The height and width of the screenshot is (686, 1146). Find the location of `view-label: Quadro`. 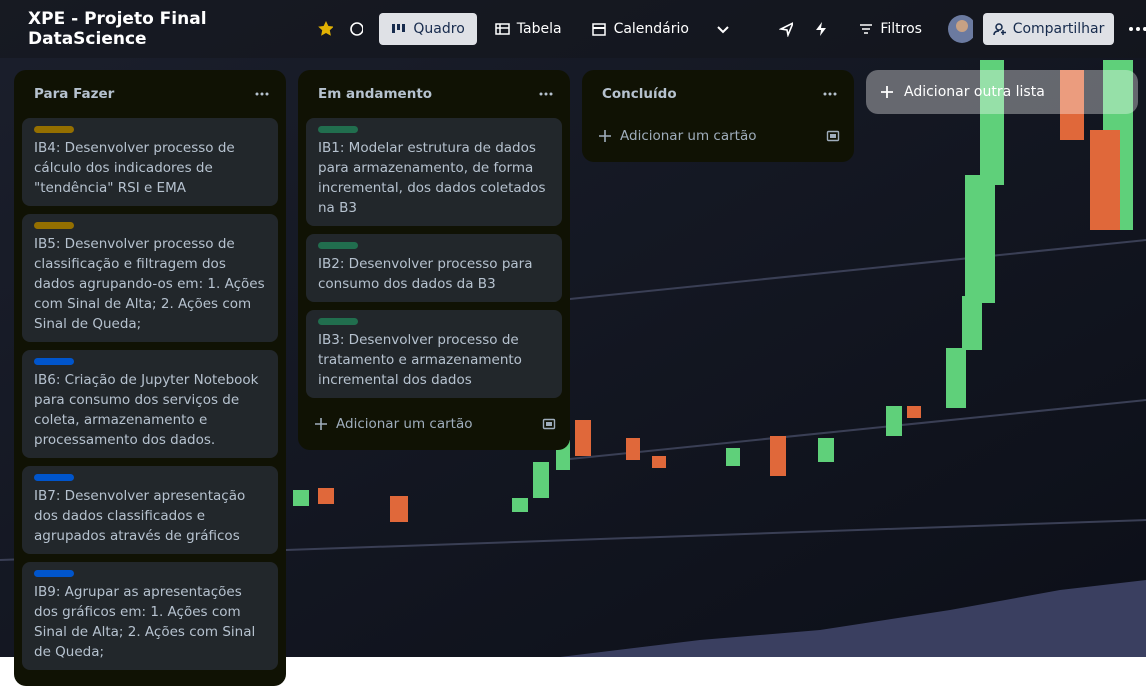

view-label: Quadro is located at coordinates (439, 29).